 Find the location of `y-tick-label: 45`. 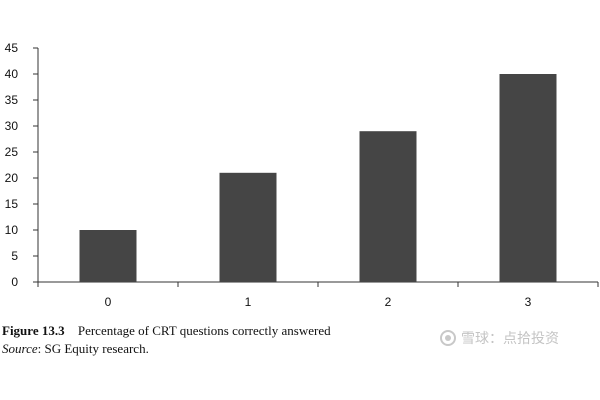

y-tick-label: 45 is located at coordinates (12, 48).